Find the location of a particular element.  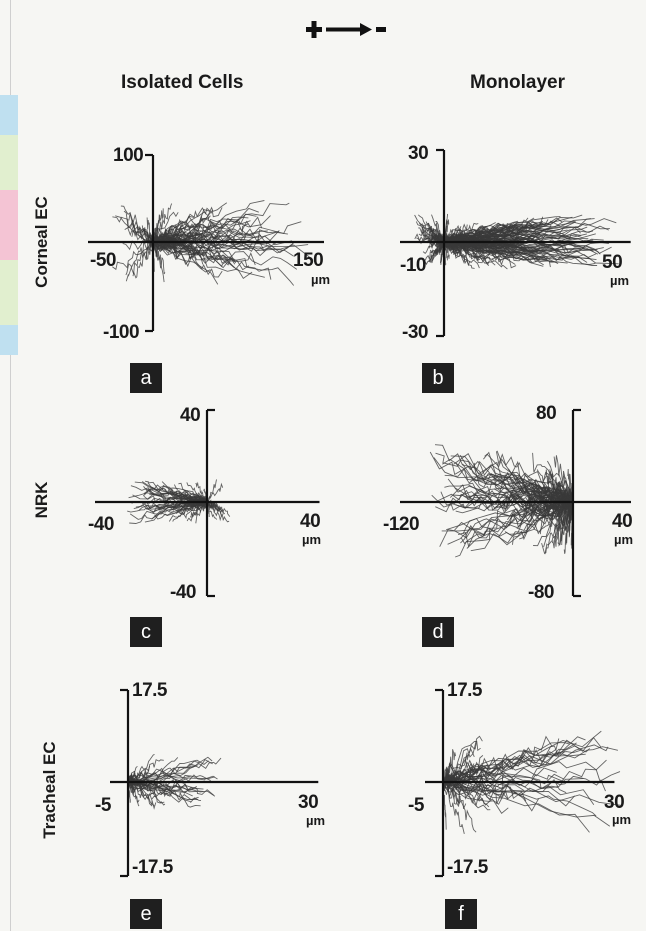

panel-a-x-max: 150 is located at coordinates (308, 260).